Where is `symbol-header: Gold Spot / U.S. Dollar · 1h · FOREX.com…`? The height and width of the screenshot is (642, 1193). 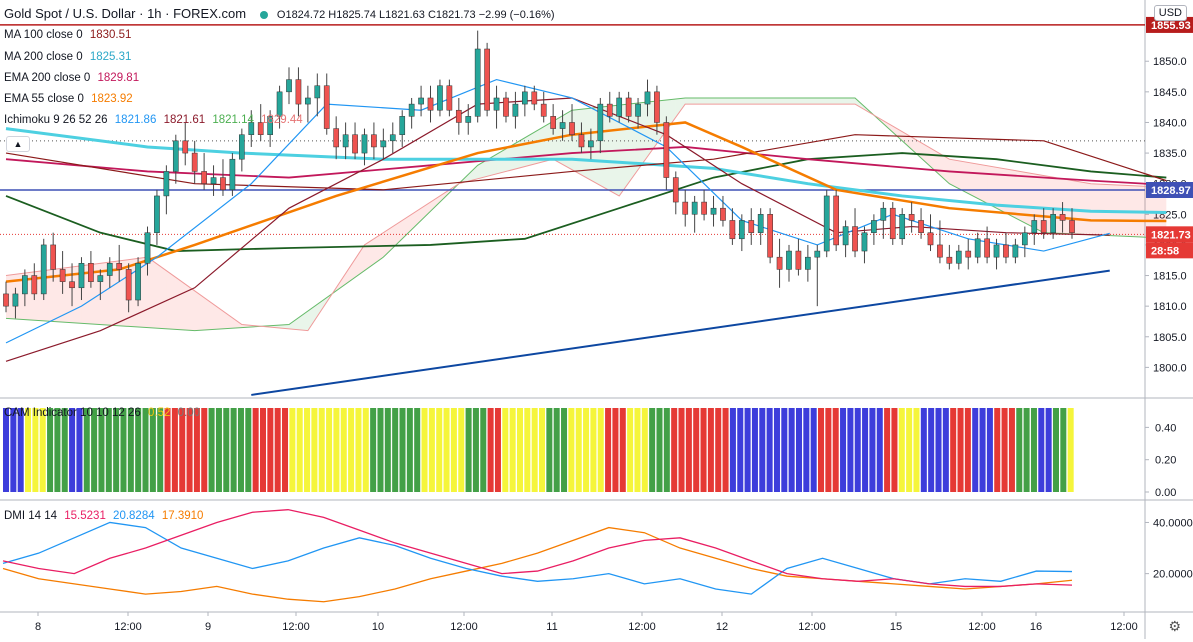
symbol-header: Gold Spot / U.S. Dollar · 1h · FOREX.com… is located at coordinates (279, 13).